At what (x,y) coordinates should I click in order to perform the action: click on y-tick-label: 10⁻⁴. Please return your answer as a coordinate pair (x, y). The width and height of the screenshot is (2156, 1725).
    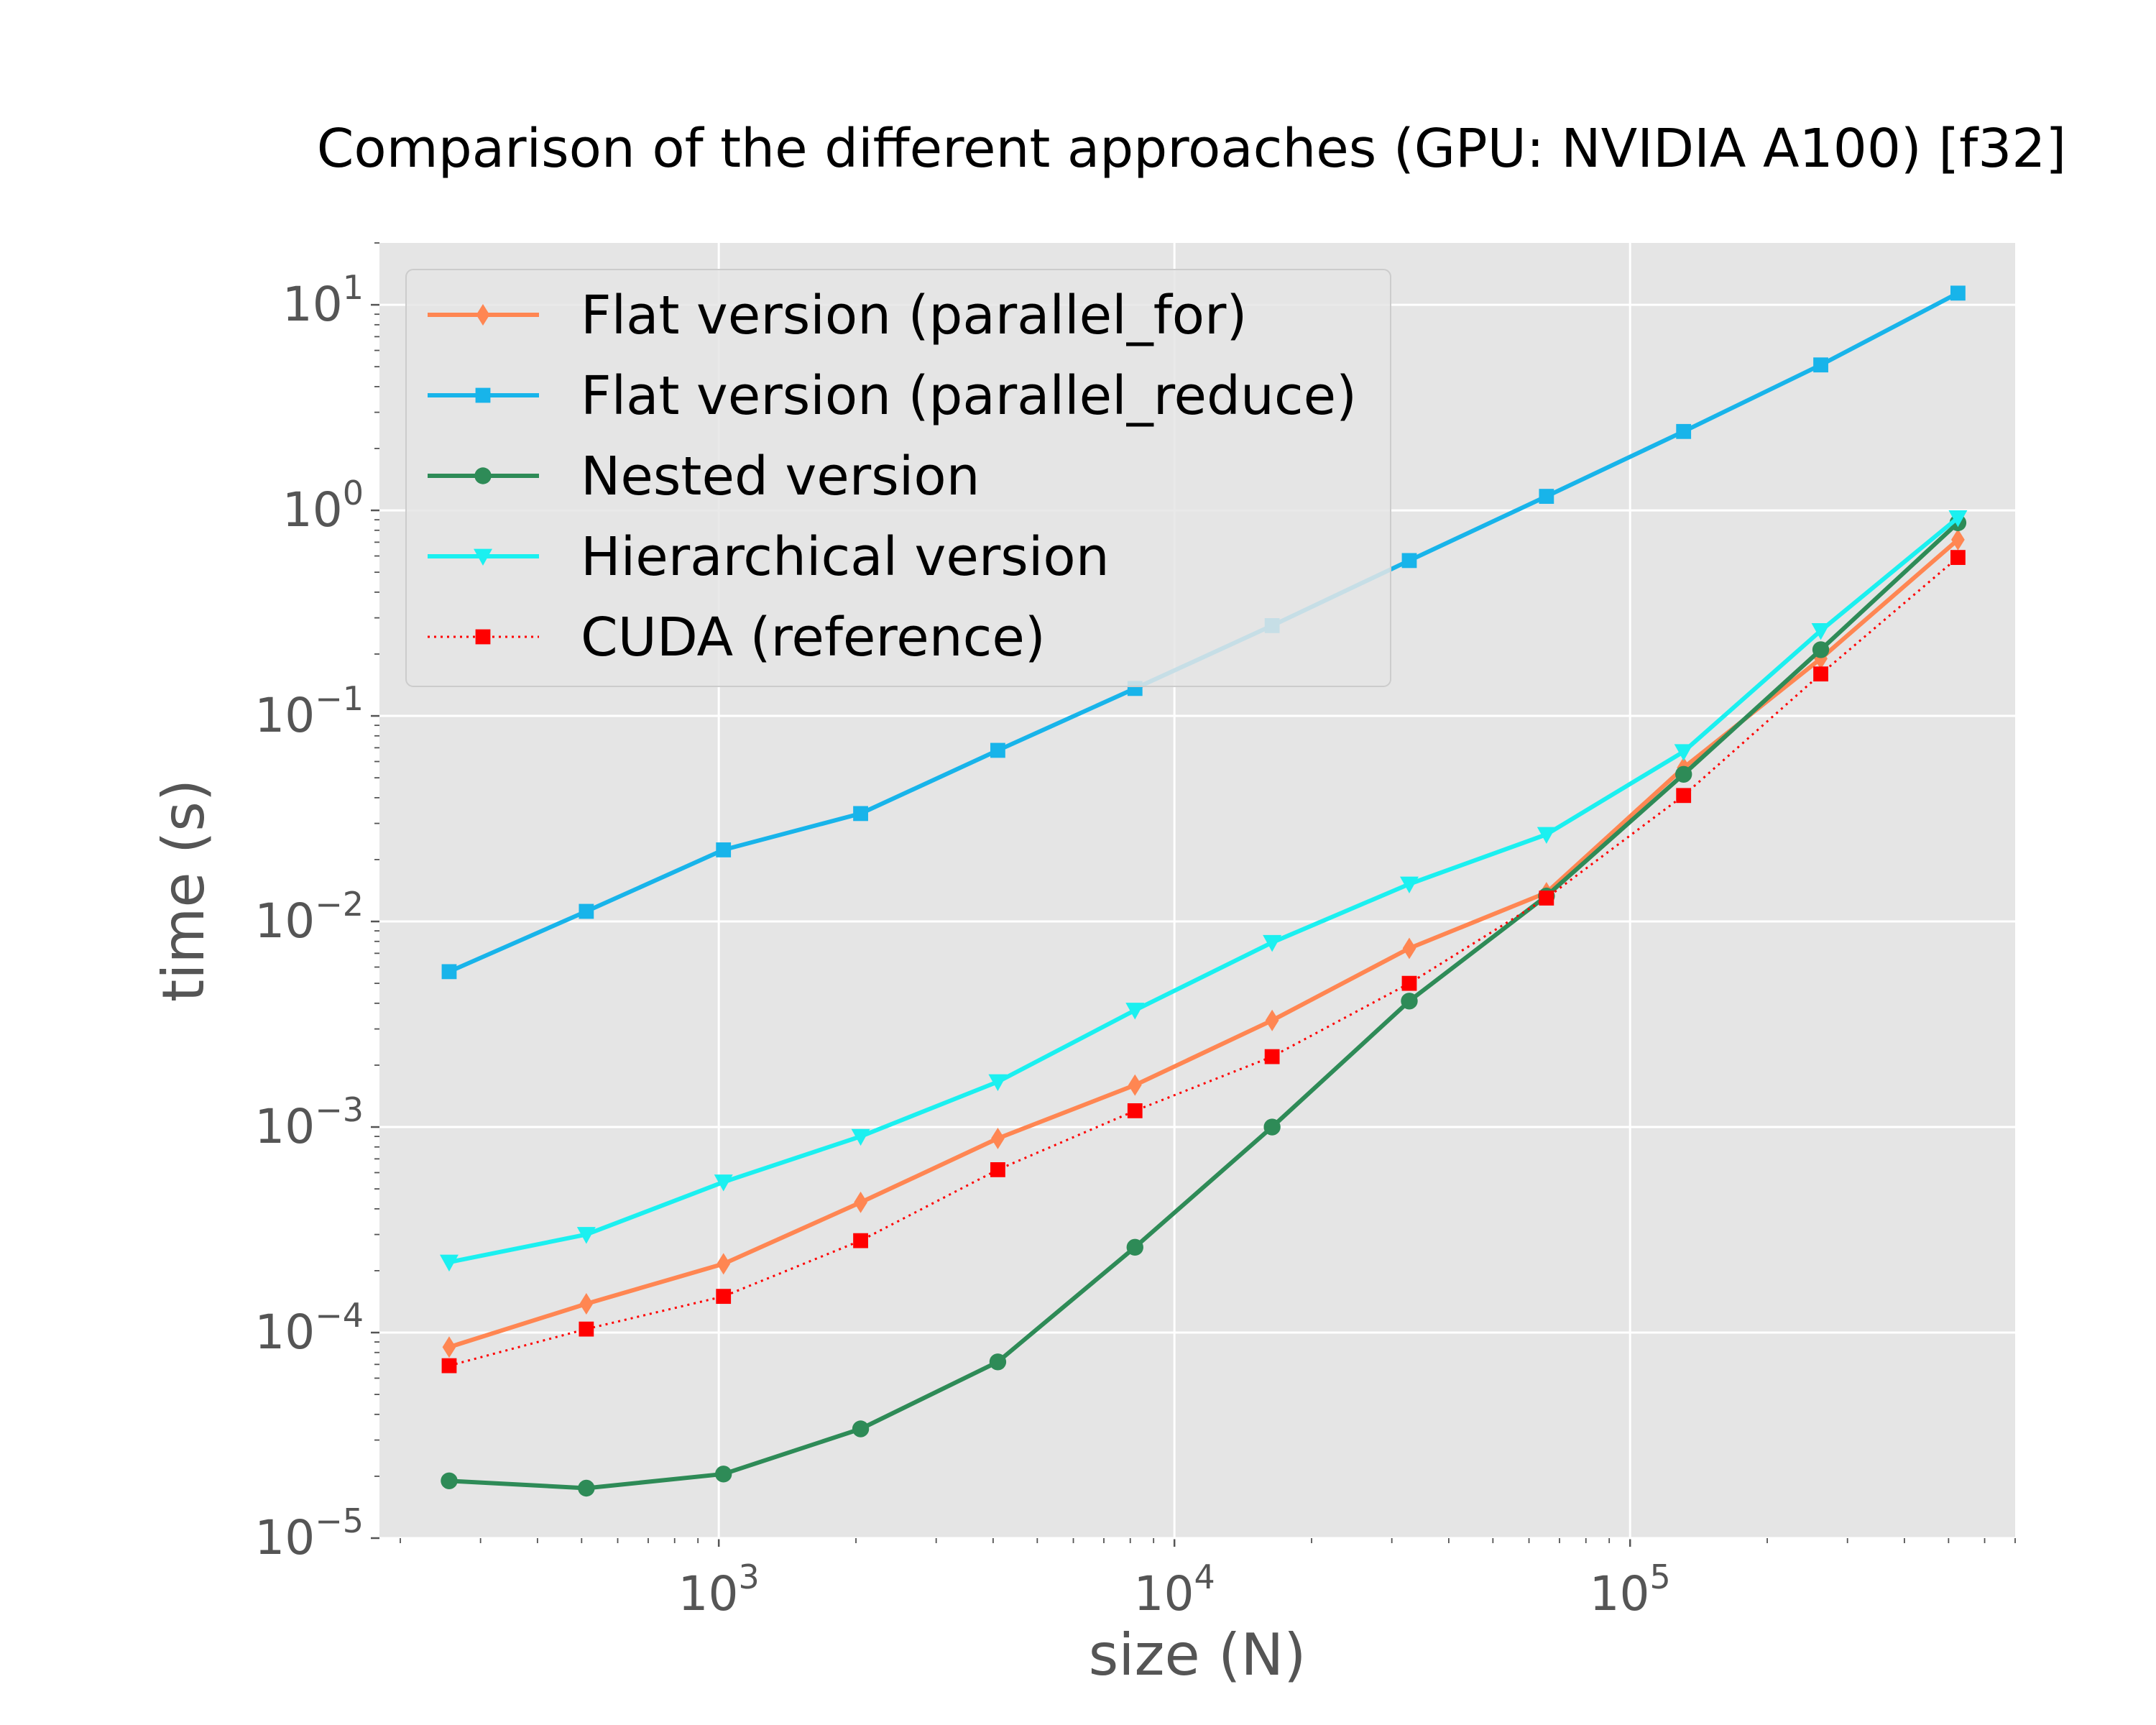
    Looking at the image, I should click on (309, 1328).